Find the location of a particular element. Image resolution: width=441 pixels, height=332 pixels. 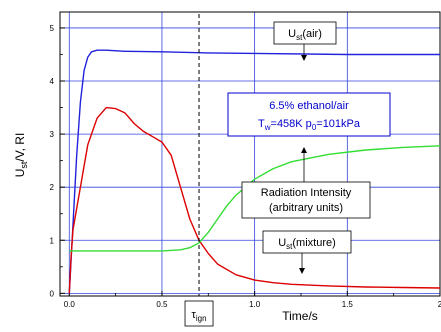

ust-air-arrowhead is located at coordinates (304, 58).